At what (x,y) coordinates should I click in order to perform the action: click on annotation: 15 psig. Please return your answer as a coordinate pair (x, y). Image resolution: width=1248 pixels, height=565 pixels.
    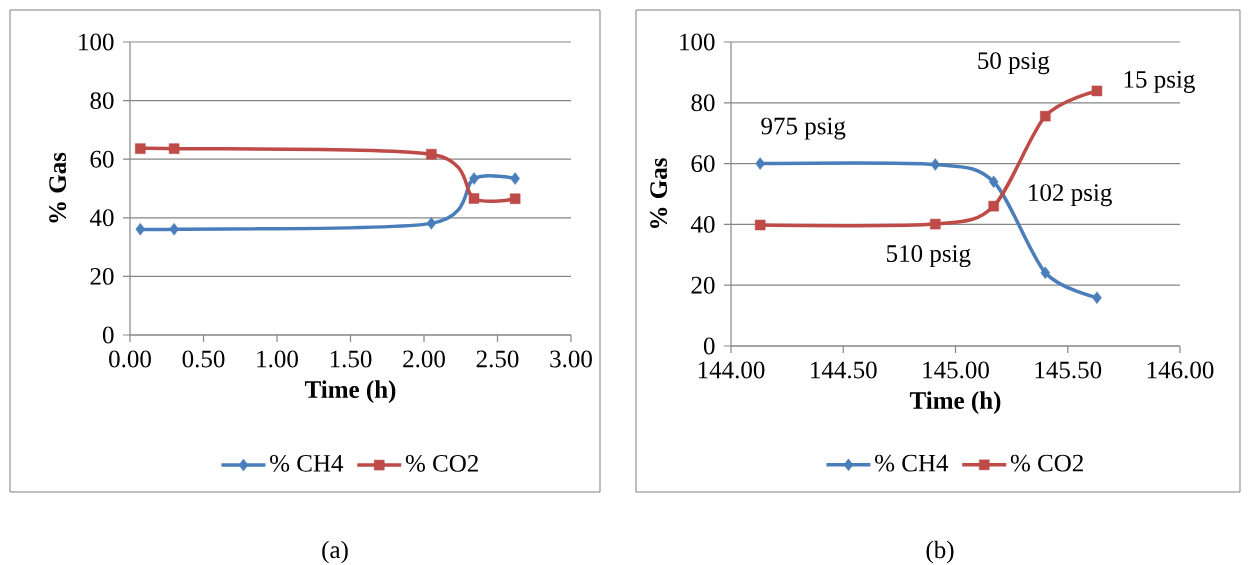
    Looking at the image, I should click on (1159, 81).